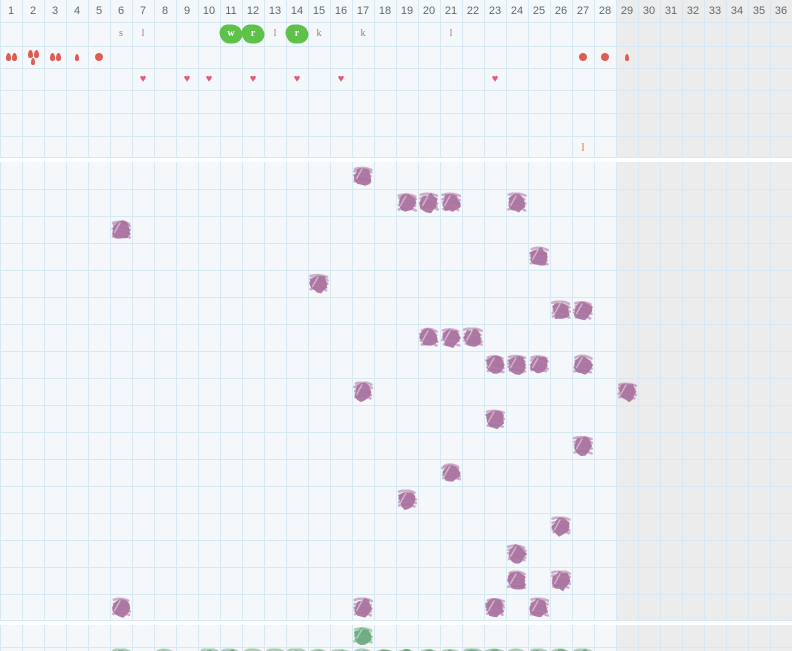 The height and width of the screenshot is (651, 792). I want to click on day-header-cell-5: 5, so click(99, 11).